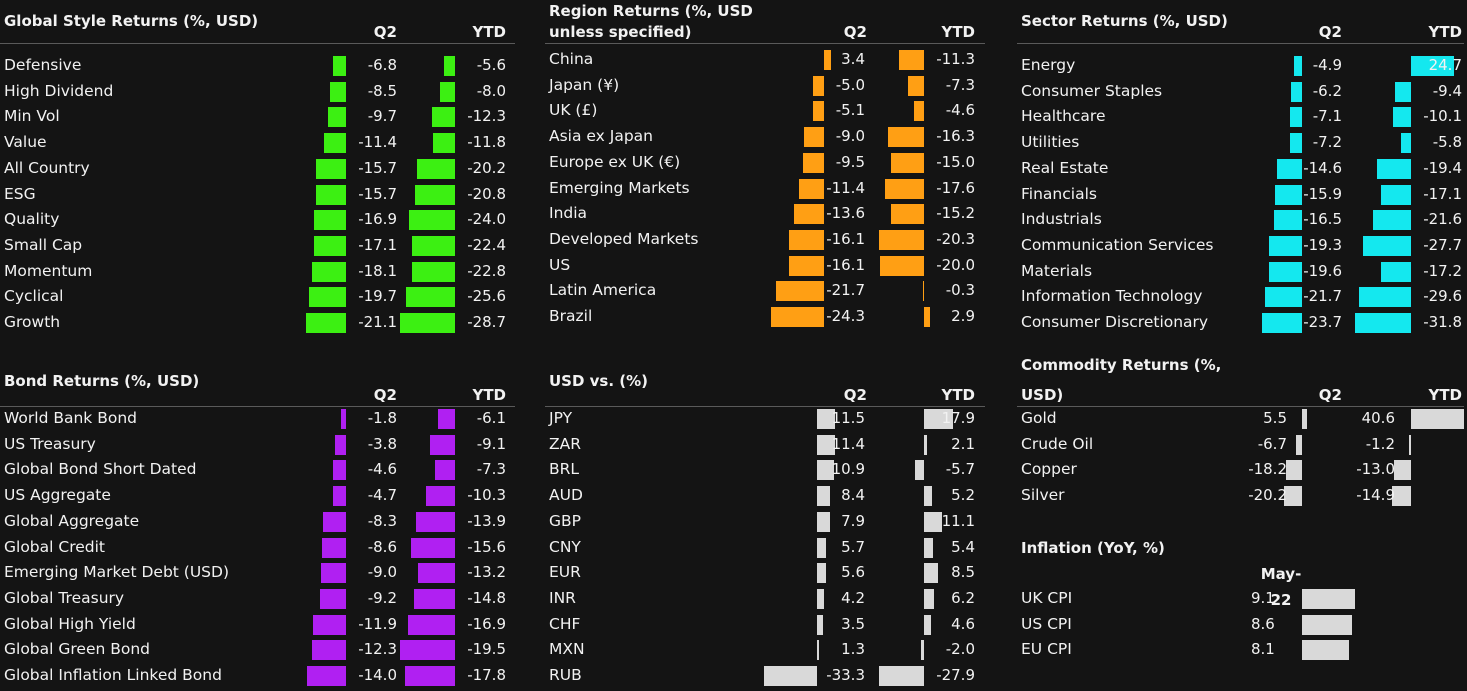  What do you see at coordinates (845, 290) in the screenshot?
I see `q2-value: -21.7` at bounding box center [845, 290].